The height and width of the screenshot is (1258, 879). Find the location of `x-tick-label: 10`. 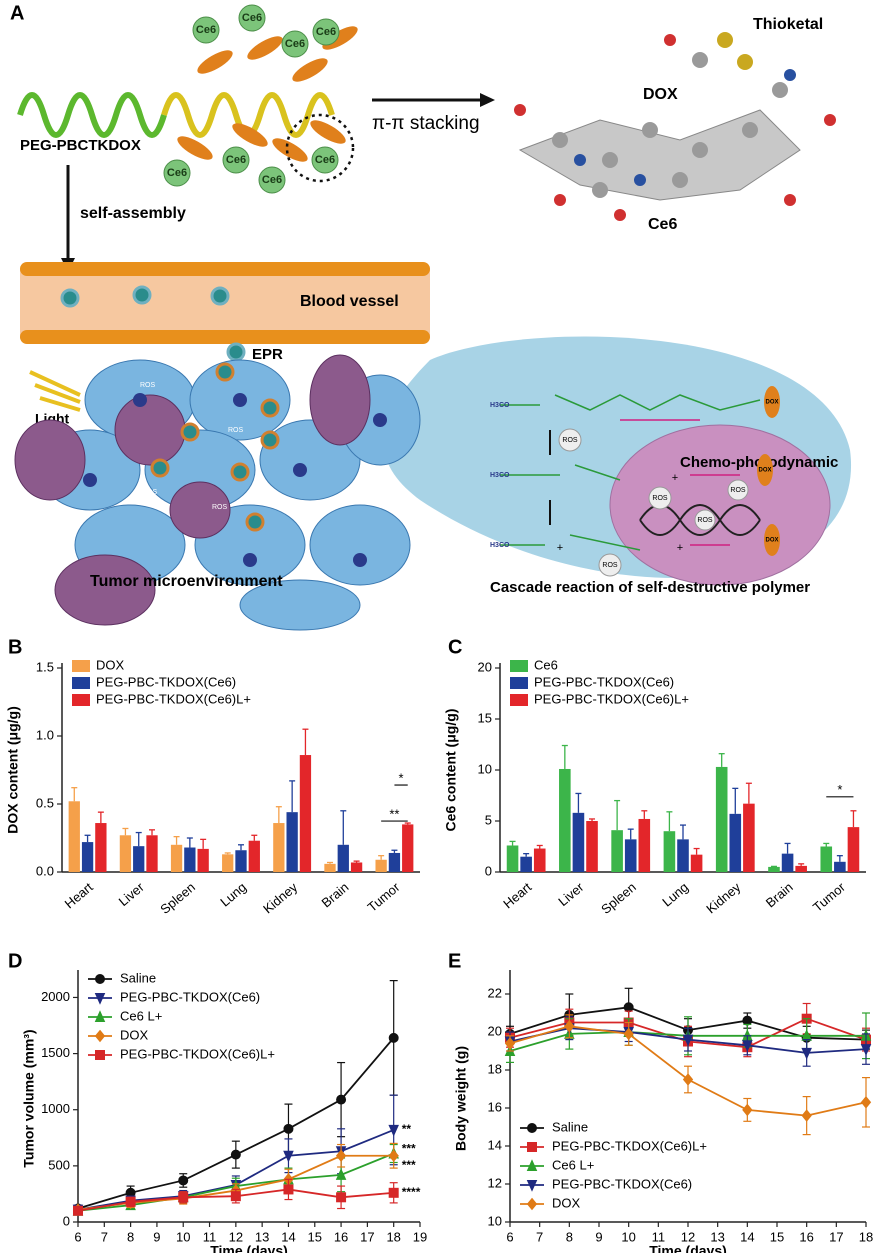

x-tick-label: 10 is located at coordinates (183, 1236).